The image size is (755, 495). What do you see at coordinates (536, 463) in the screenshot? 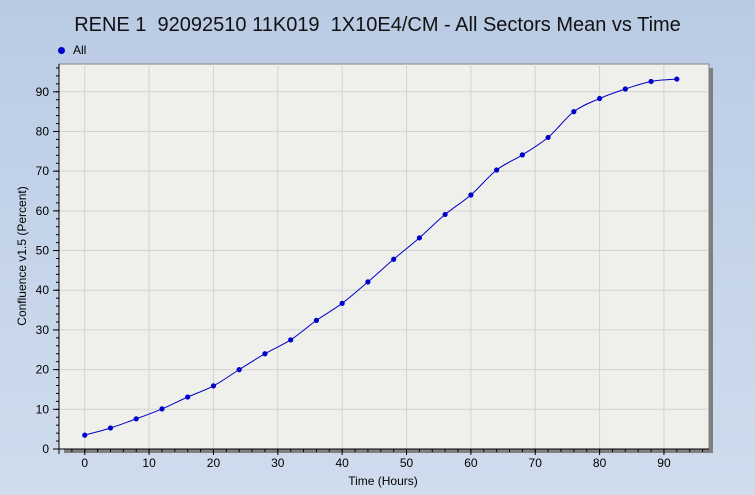
I see `x-tick-label: 70` at bounding box center [536, 463].